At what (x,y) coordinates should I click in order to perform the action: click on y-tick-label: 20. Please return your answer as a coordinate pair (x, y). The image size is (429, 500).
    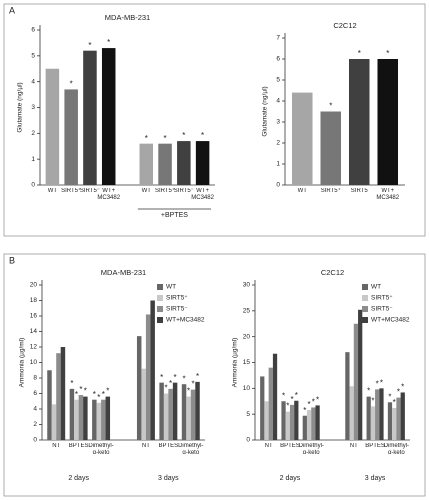
    Looking at the image, I should click on (34, 285).